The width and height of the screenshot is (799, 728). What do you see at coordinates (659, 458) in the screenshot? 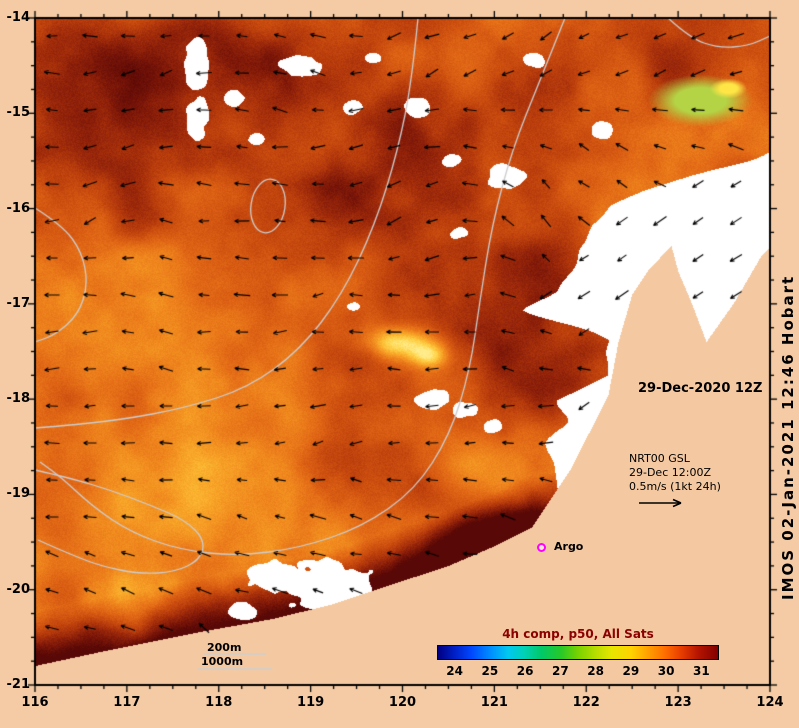
I see `vector-key-model: NRT00 GSL` at bounding box center [659, 458].